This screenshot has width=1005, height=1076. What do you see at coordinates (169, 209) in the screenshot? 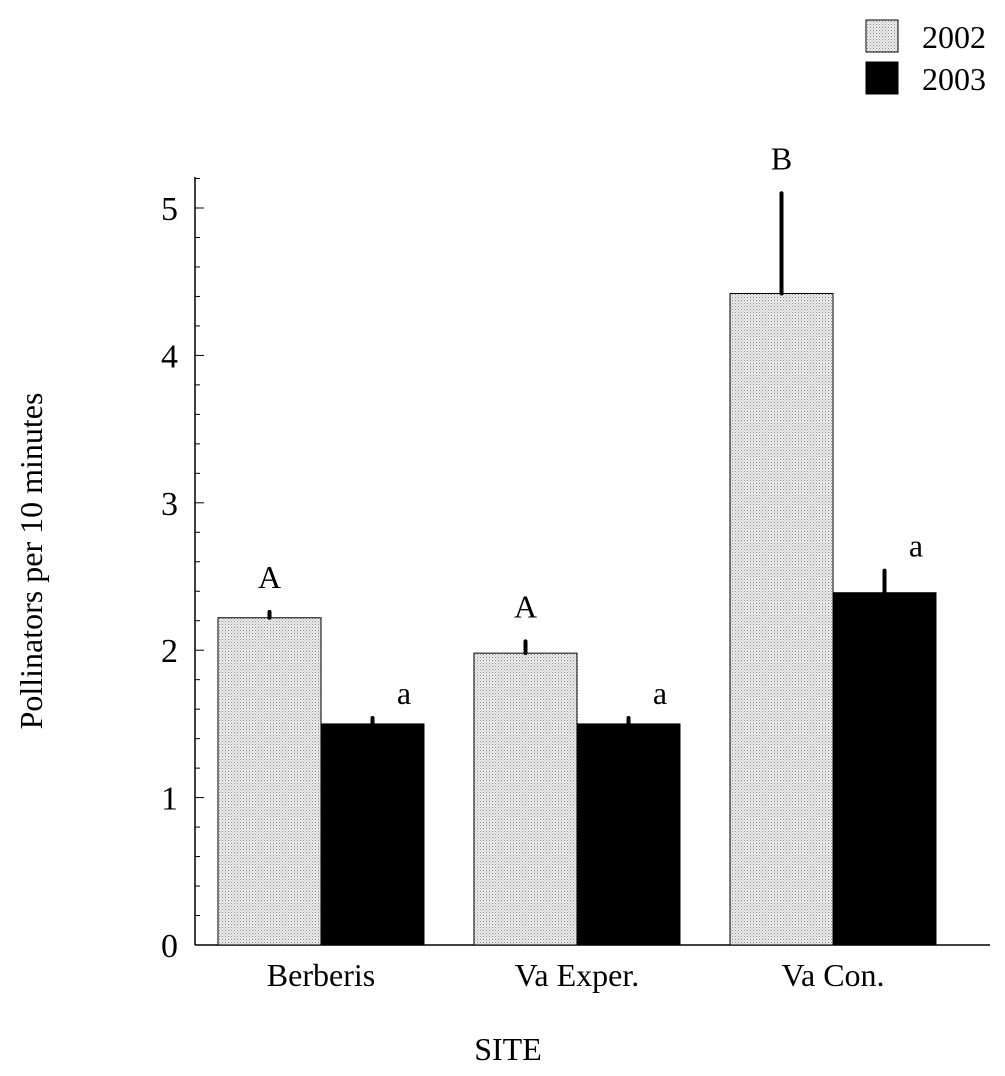
I see `y-tick-label: 5` at bounding box center [169, 209].